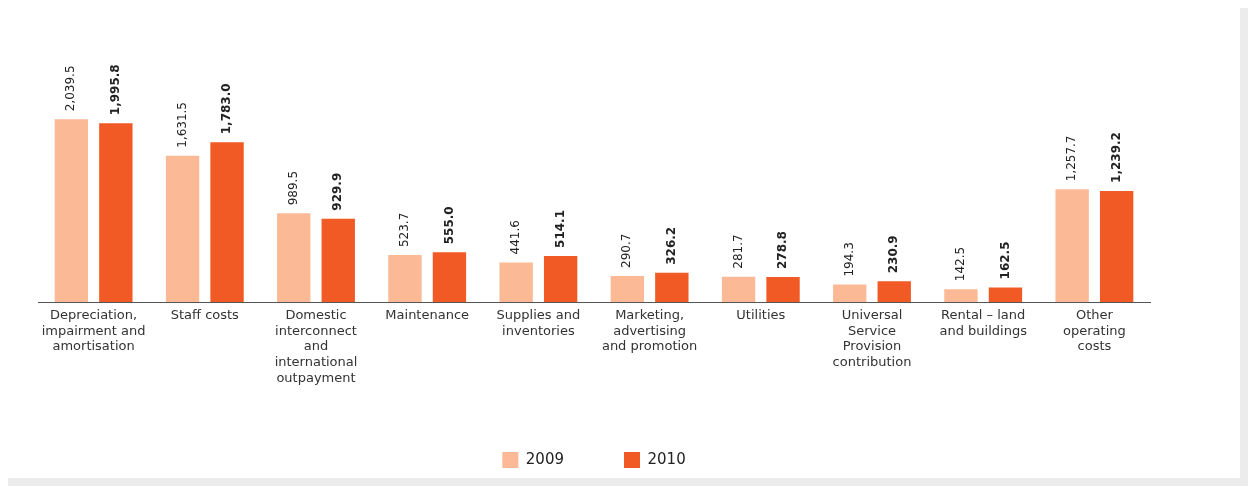  I want to click on data-label: 230.9, so click(893, 254).